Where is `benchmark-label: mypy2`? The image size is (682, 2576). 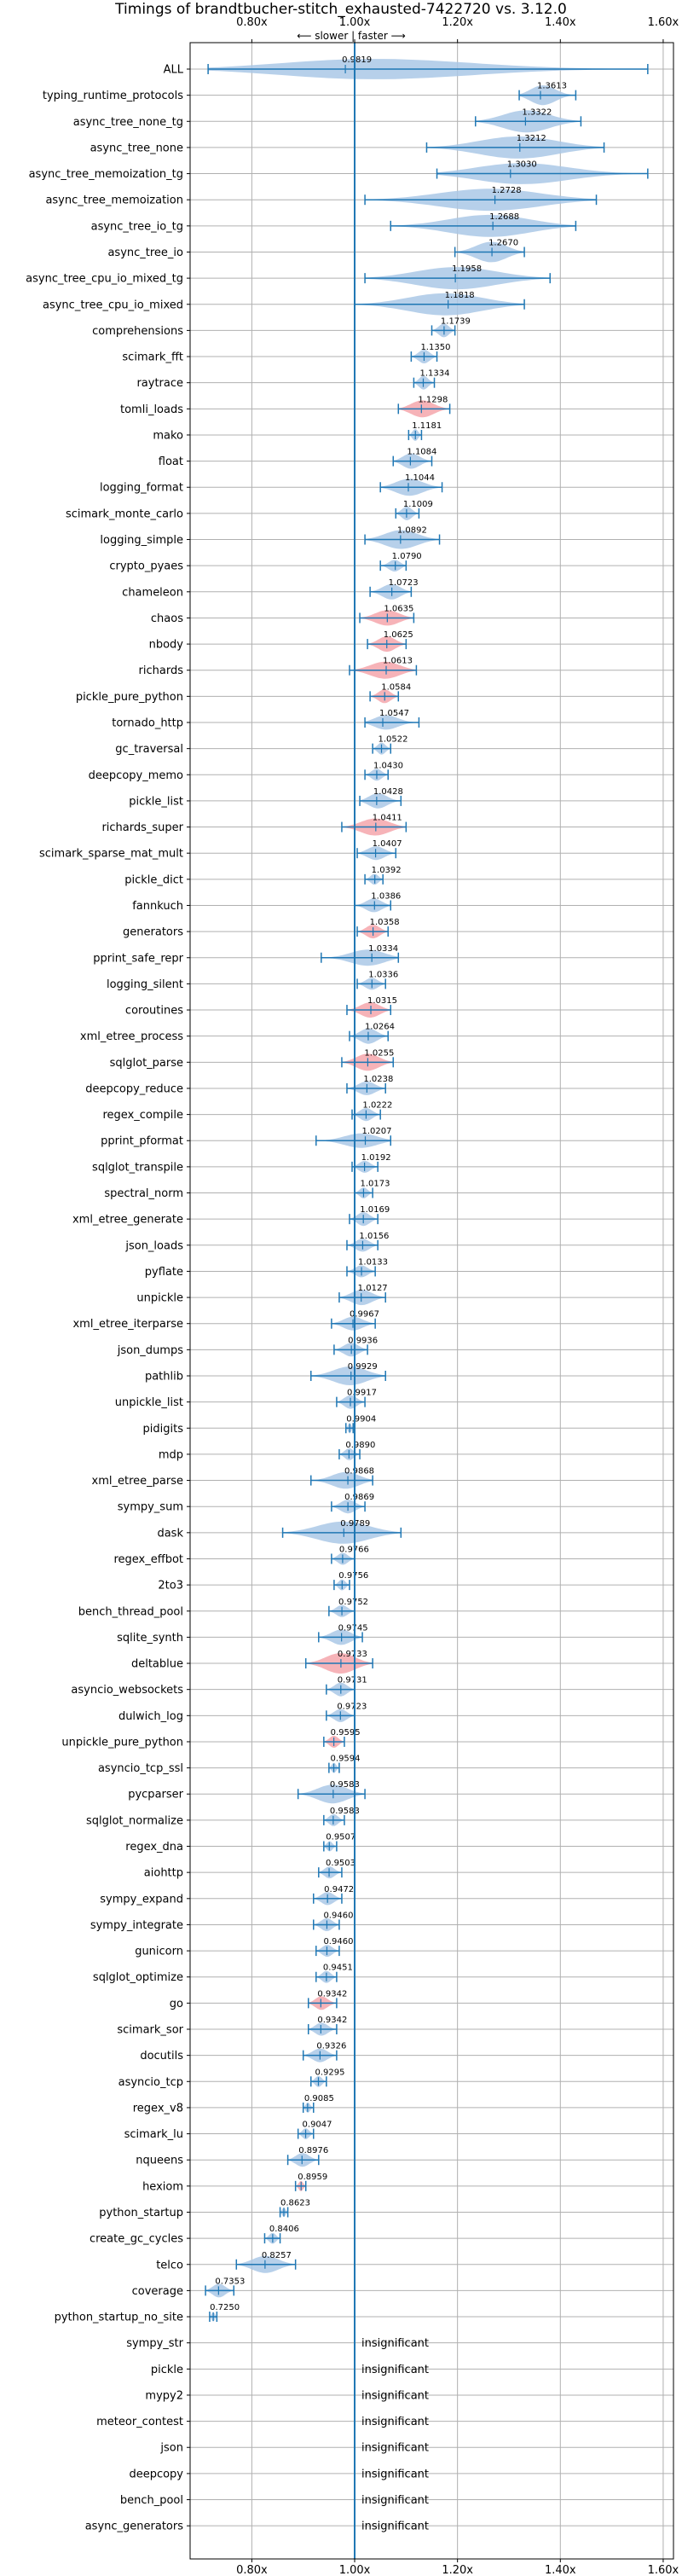
benchmark-label: mypy2 is located at coordinates (164, 2395).